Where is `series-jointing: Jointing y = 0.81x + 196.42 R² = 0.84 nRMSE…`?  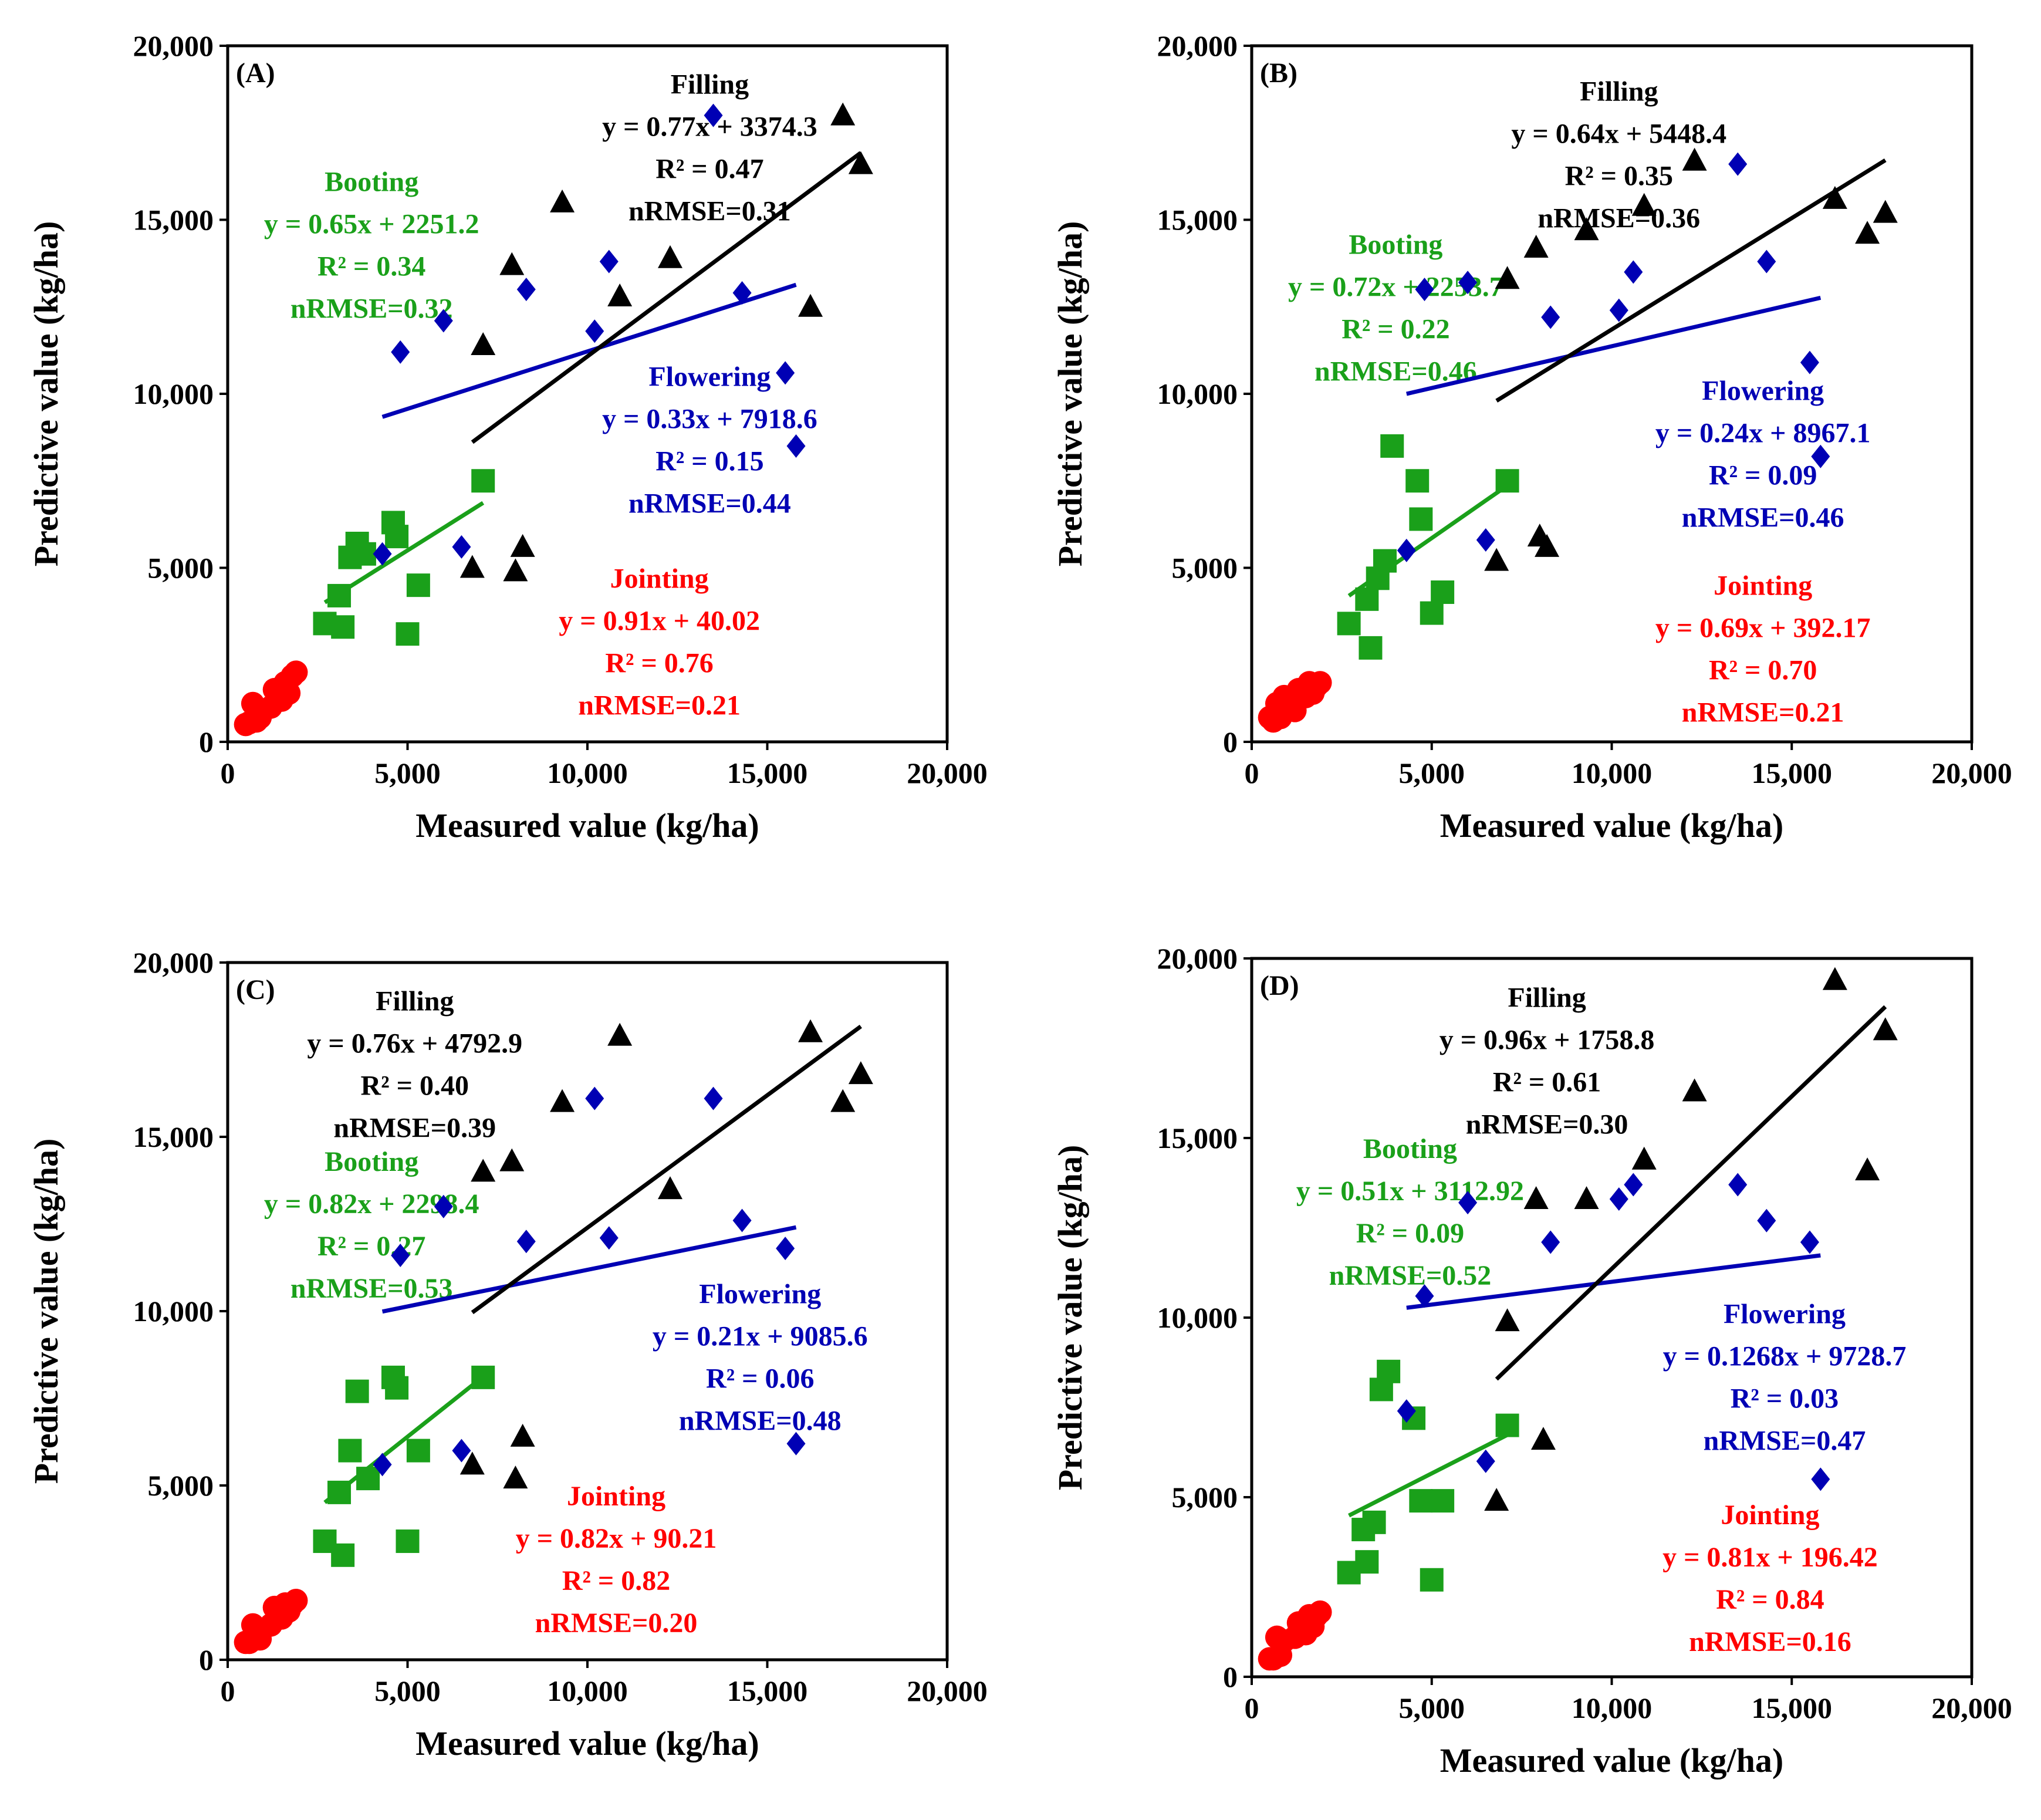
series-jointing: Jointing y = 0.81x + 196.42 R² = 0.84 nRMSE… is located at coordinates (1568, 1585).